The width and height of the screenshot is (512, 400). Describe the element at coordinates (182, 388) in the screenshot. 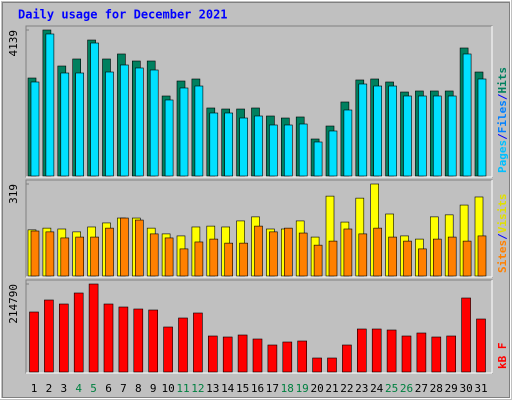

I see `x-tick-label: 11` at that location.